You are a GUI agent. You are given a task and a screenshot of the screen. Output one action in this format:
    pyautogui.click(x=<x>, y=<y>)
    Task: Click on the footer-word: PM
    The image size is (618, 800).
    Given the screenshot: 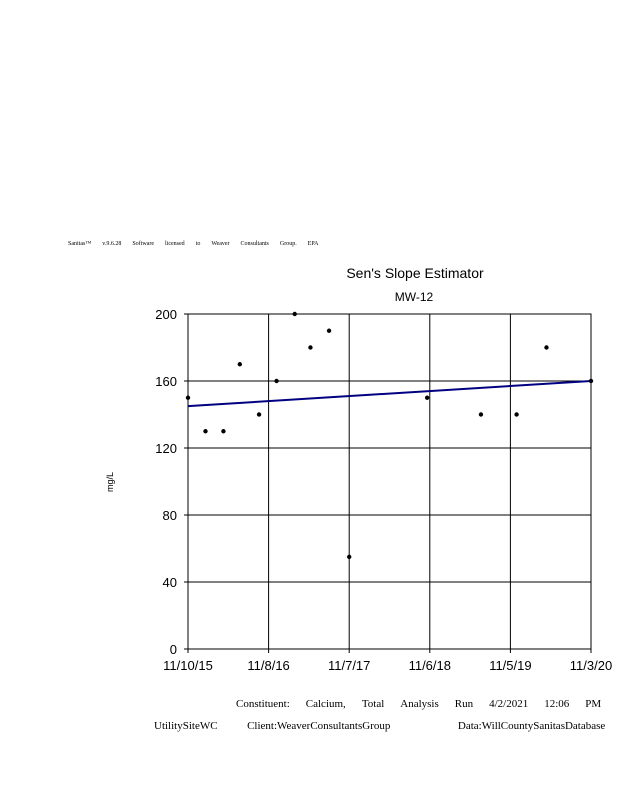 What is the action you would take?
    pyautogui.click(x=593, y=704)
    